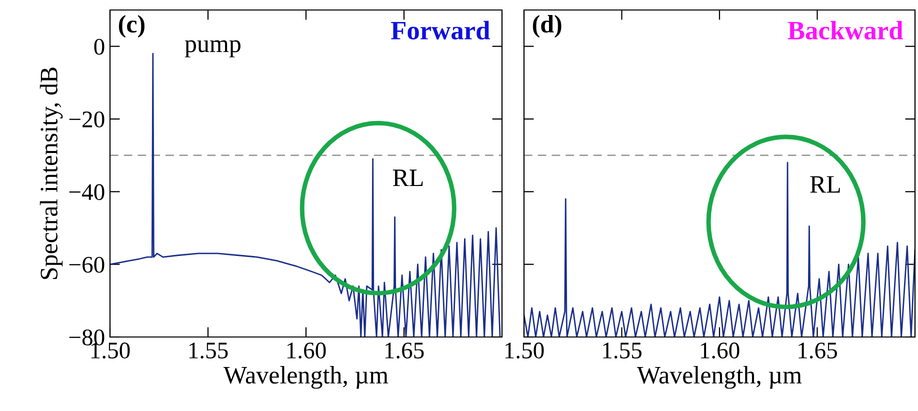  What do you see at coordinates (440, 30) in the screenshot?
I see `chart-title: Forward` at bounding box center [440, 30].